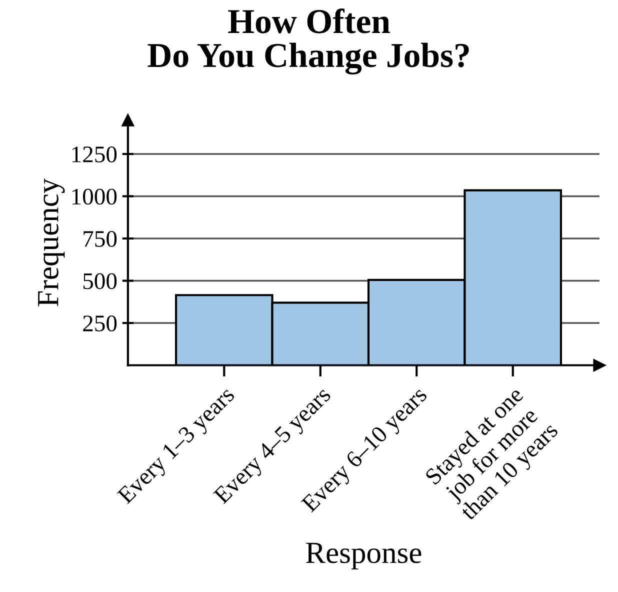  I want to click on y-axis-title: Frequency, so click(51, 242).